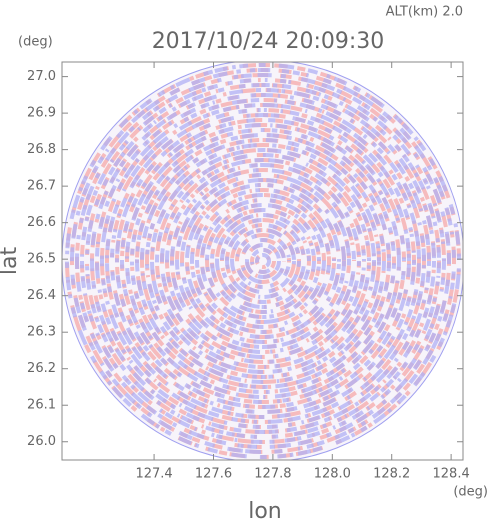  I want to click on x-unit: (deg), so click(470, 492).